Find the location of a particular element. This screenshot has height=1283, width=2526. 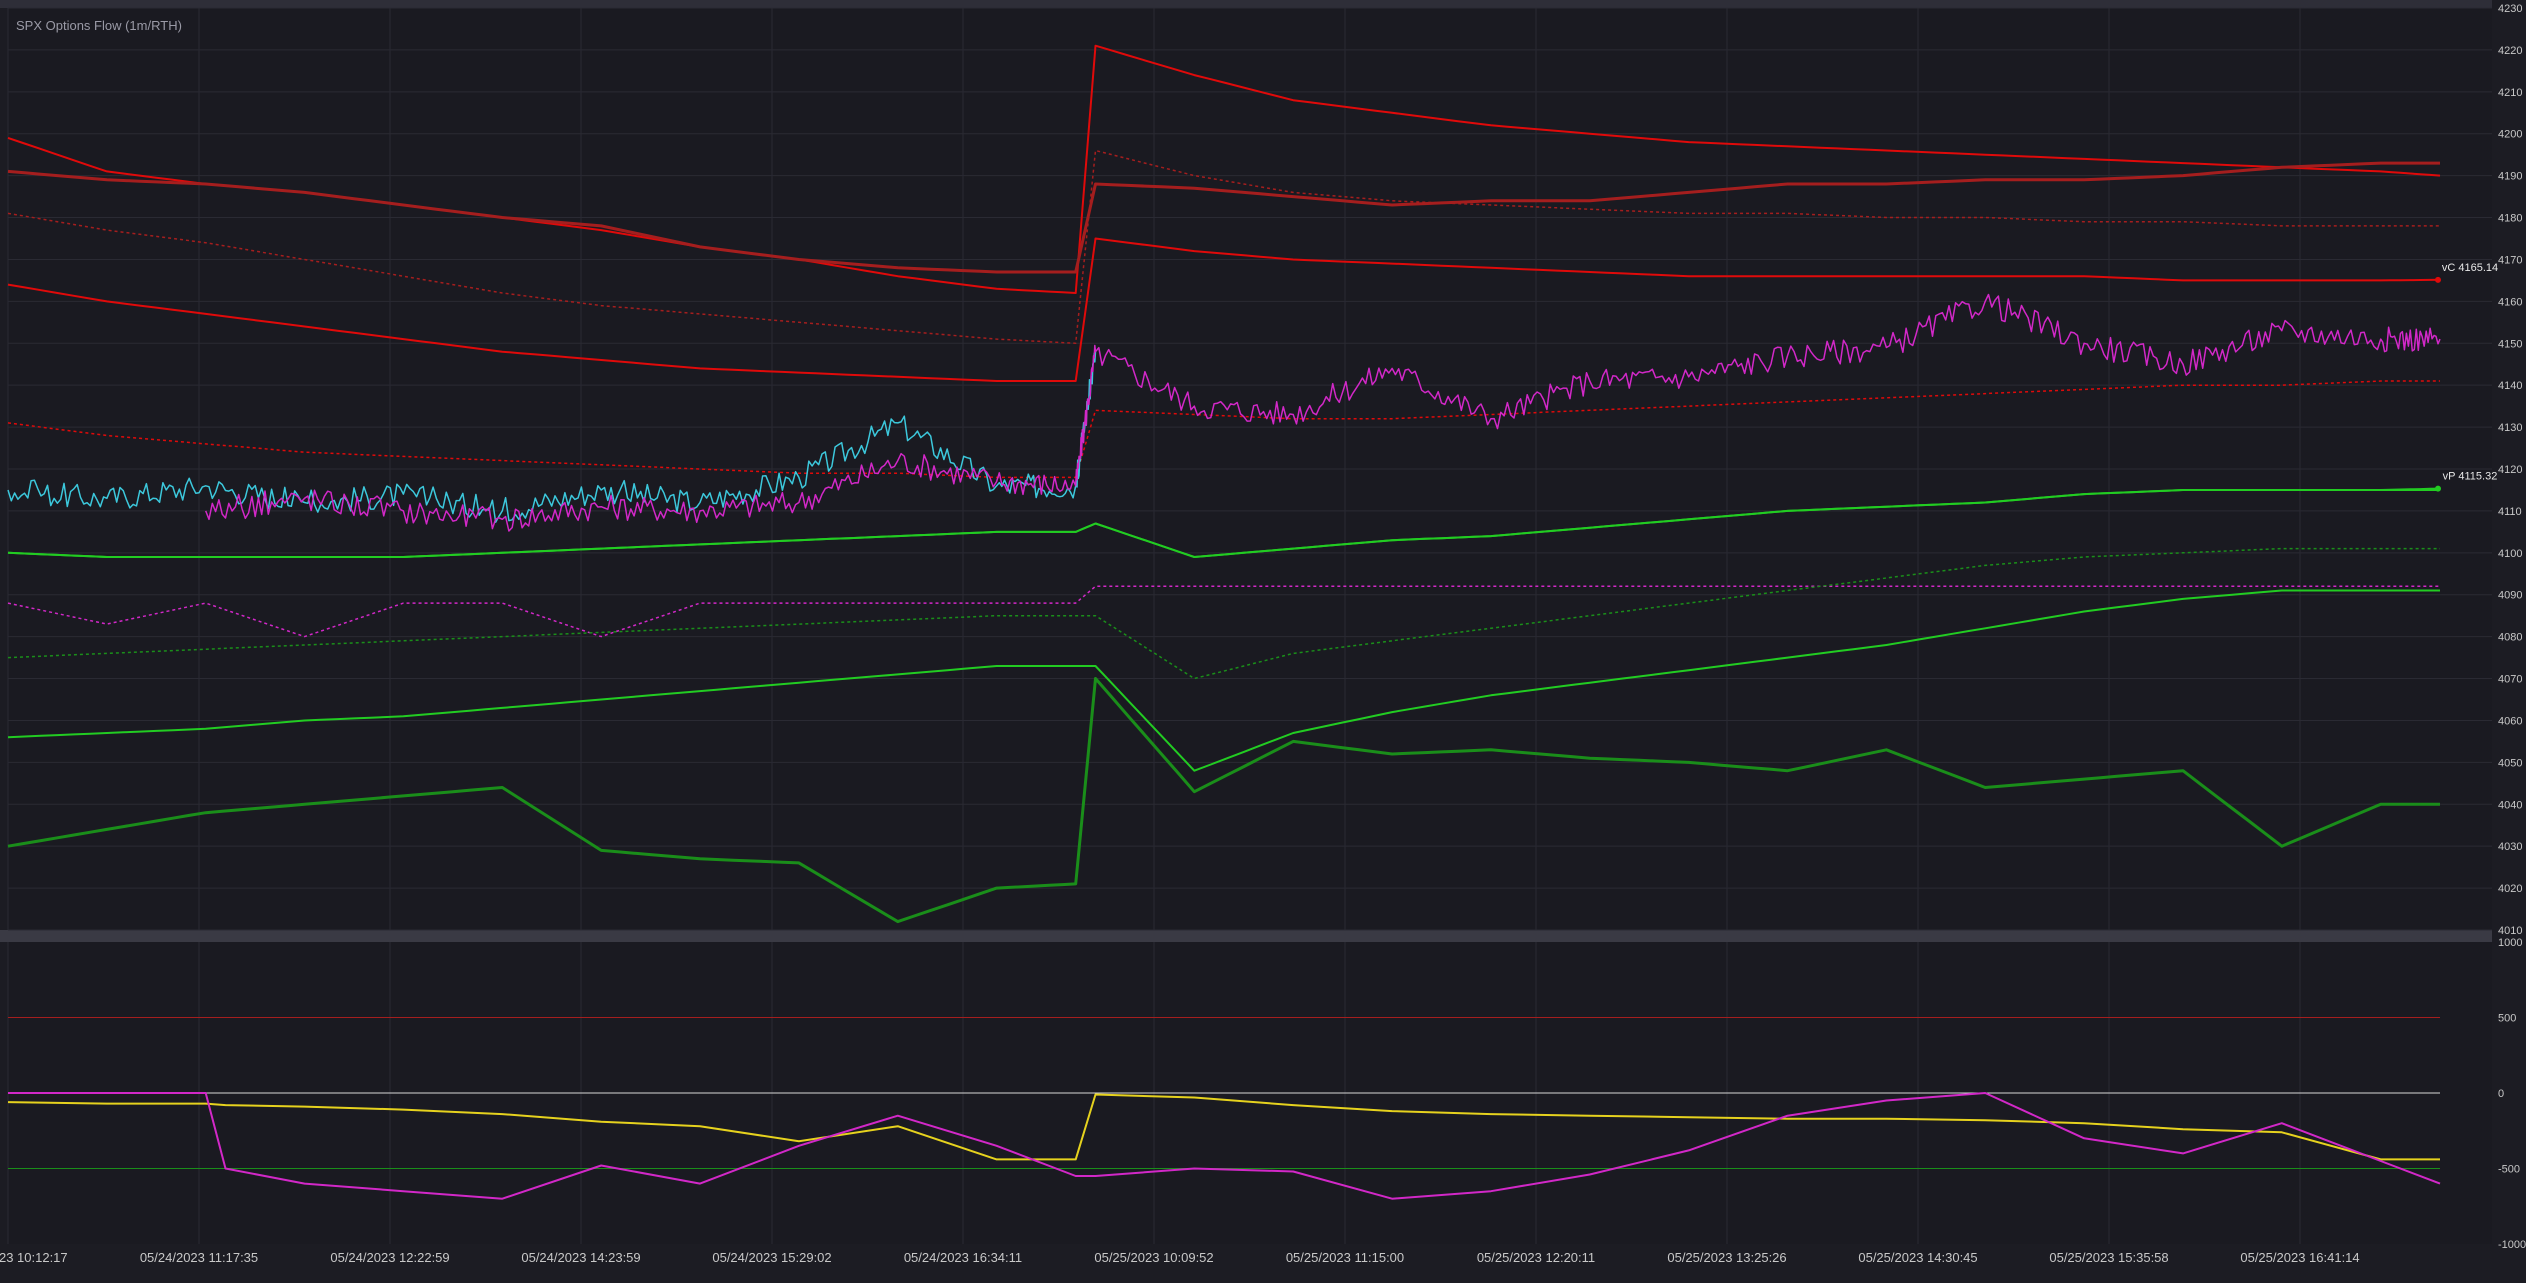

y-tick-label: 4020 is located at coordinates (2510, 889).